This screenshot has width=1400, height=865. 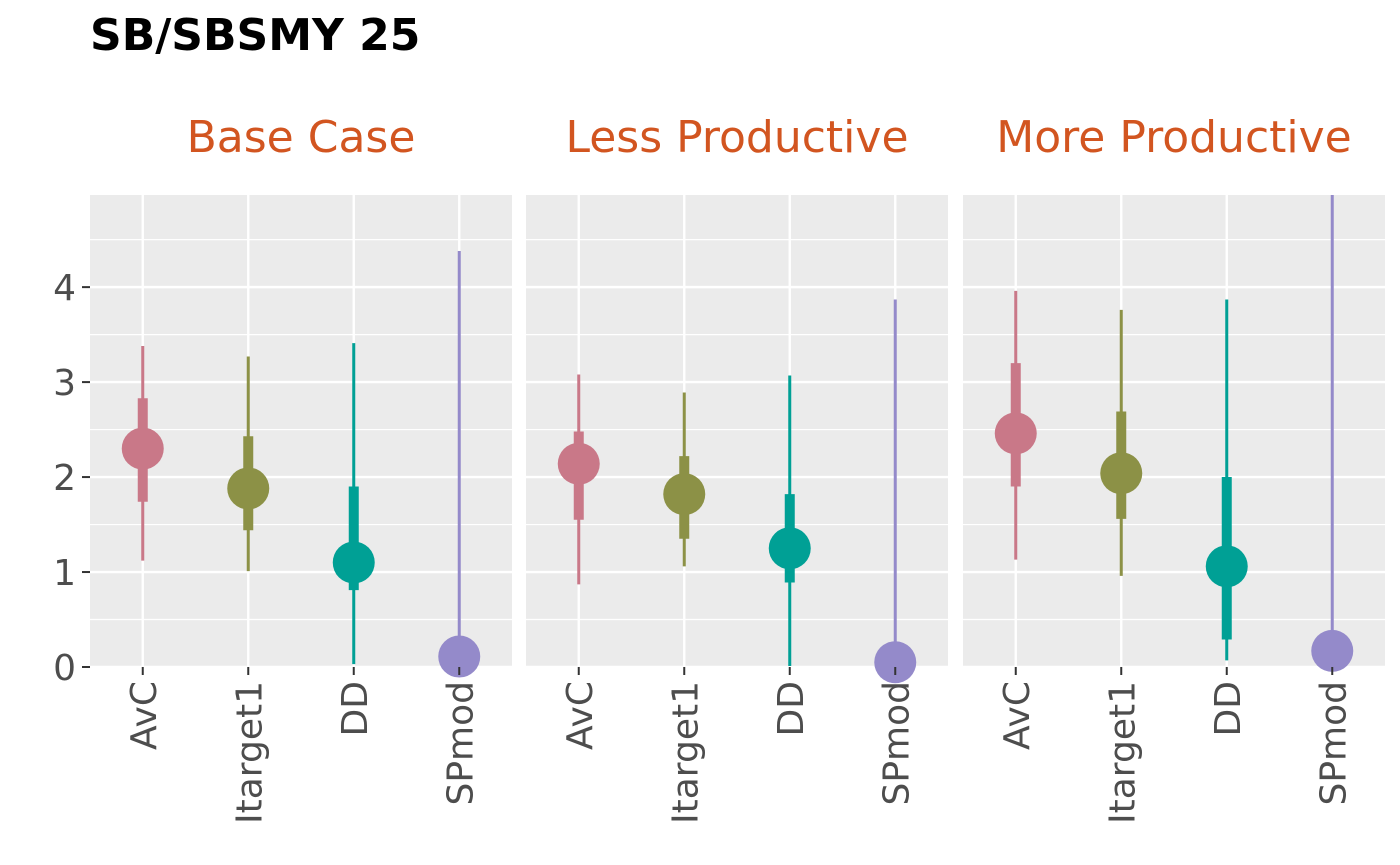 I want to click on y-tick-label: 4, so click(x=64, y=288).